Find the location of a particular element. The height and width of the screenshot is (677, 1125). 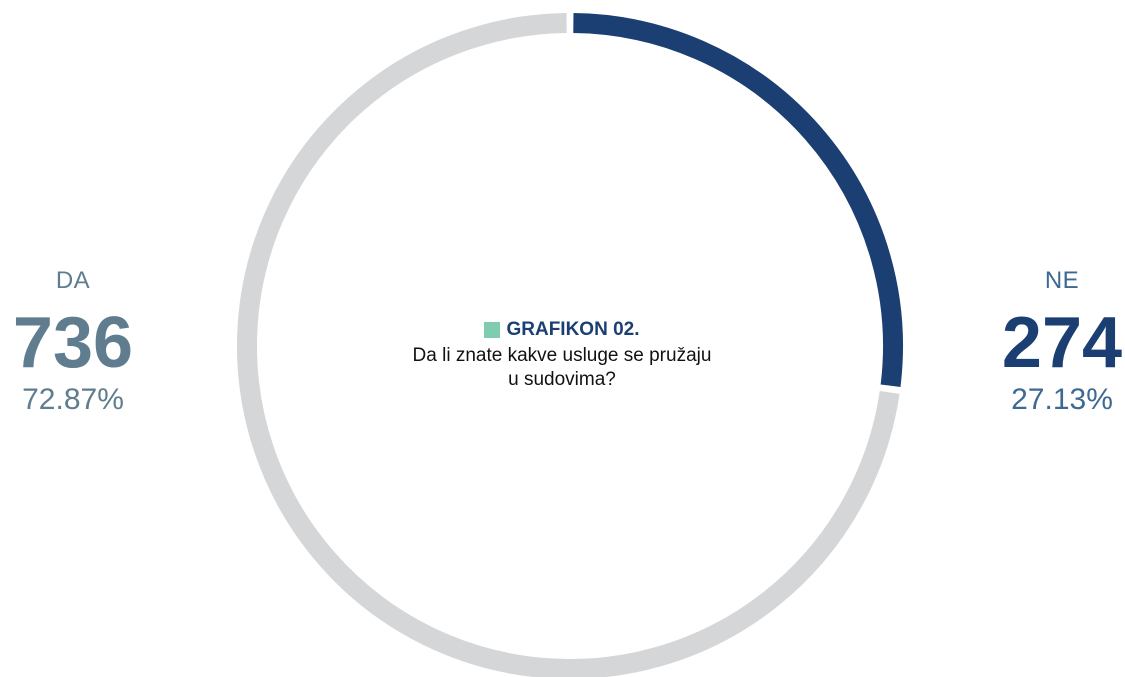

chart-title-row: GRAFIKON 02. is located at coordinates (562, 330).